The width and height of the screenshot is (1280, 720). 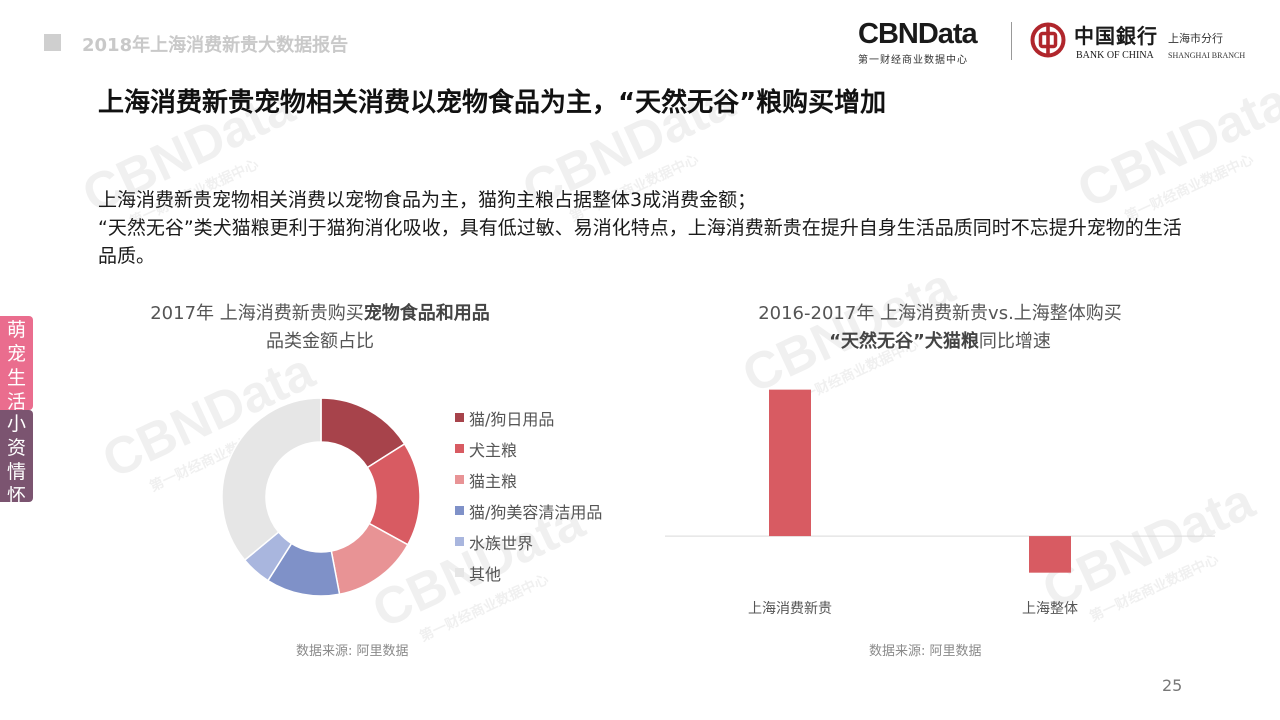 I want to click on side-tab-pet-life: 萌 宠 生 活, so click(x=16, y=364).